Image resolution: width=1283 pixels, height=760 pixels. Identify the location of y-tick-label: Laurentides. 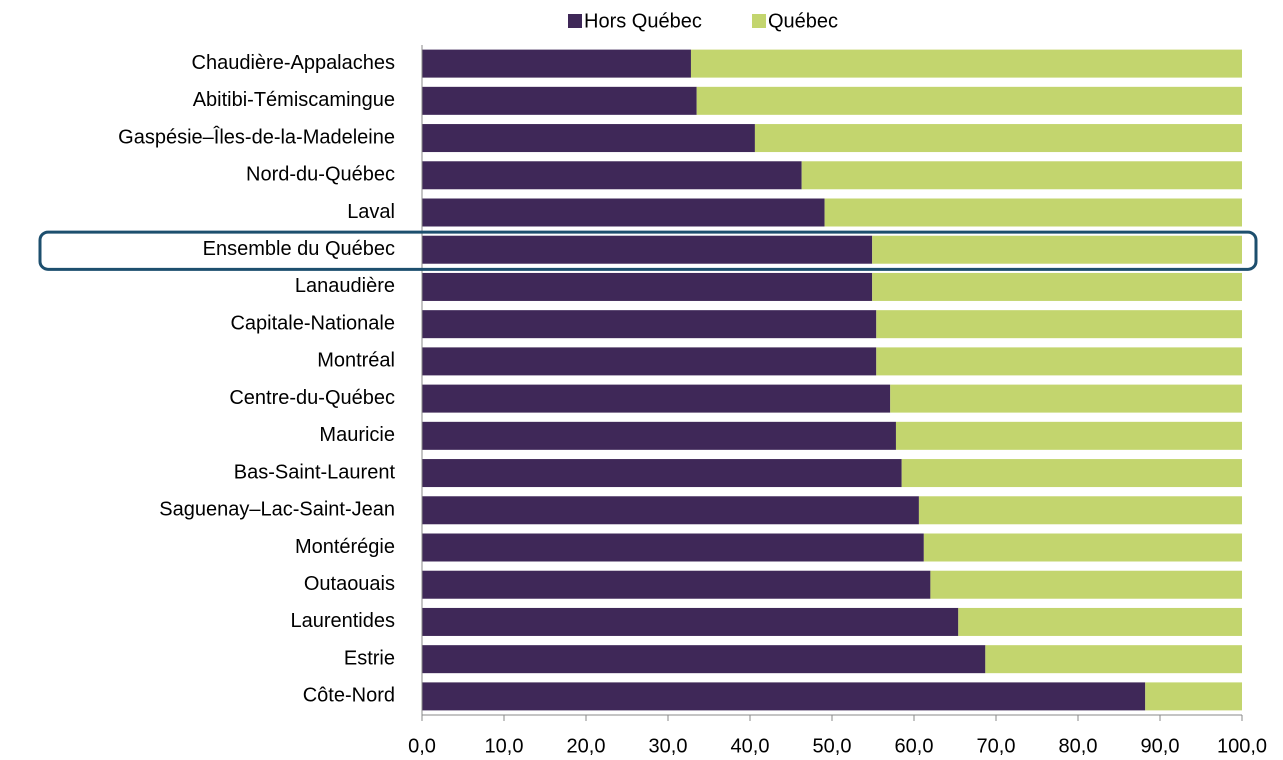
(342, 621).